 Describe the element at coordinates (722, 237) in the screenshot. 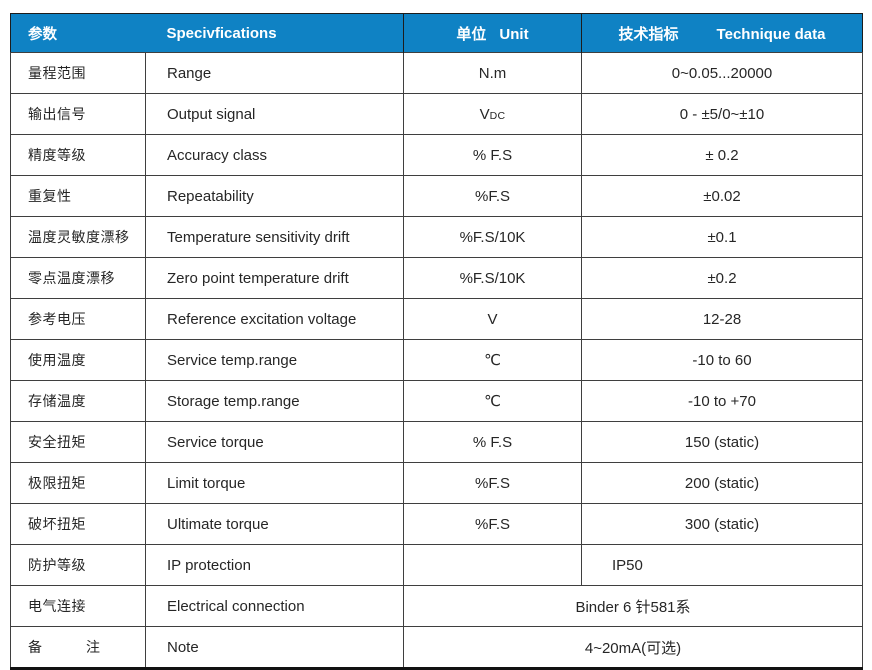

I see `value-cell: ±0.1` at that location.